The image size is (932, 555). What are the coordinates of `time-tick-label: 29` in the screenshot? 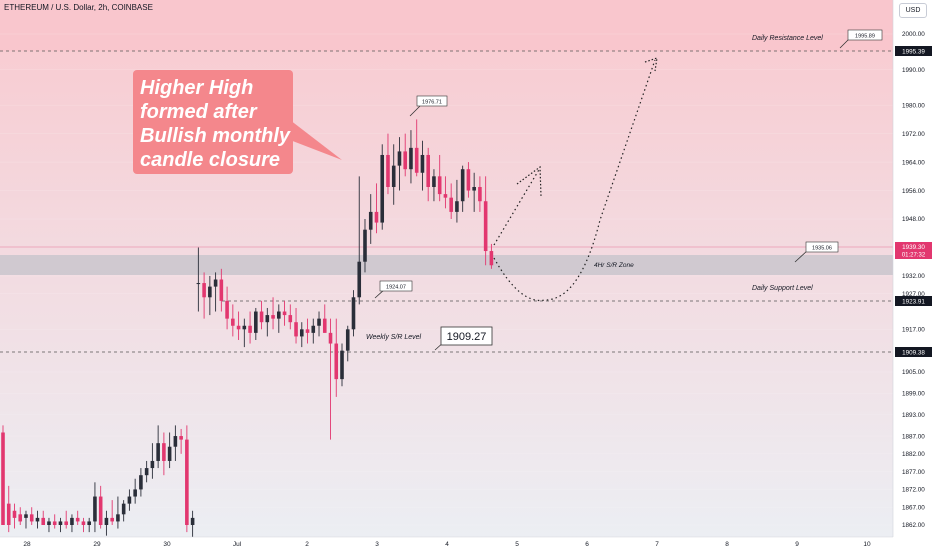 It's located at (97, 544).